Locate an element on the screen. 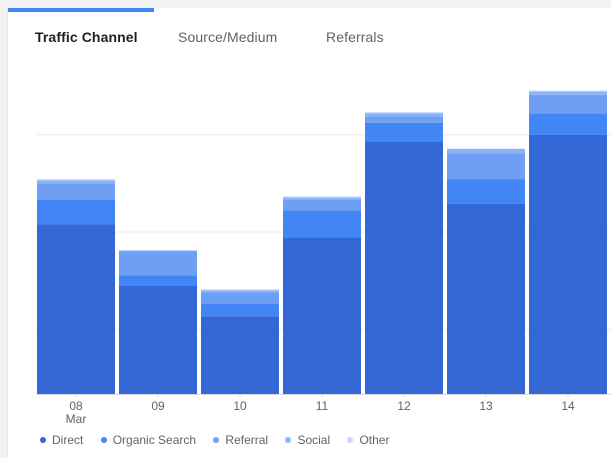 This screenshot has width=611, height=458. legend-item-other: Other is located at coordinates (368, 440).